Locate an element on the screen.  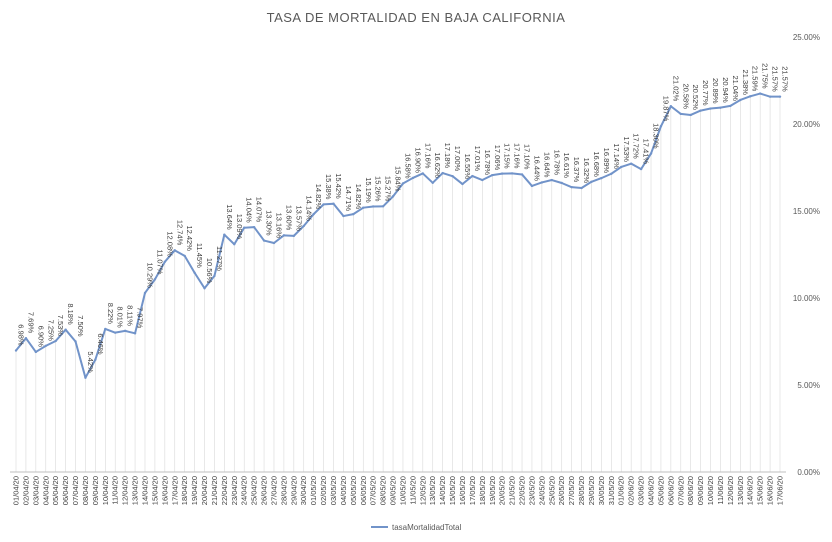
data-label: 5.42% is located at coordinates (90, 362).